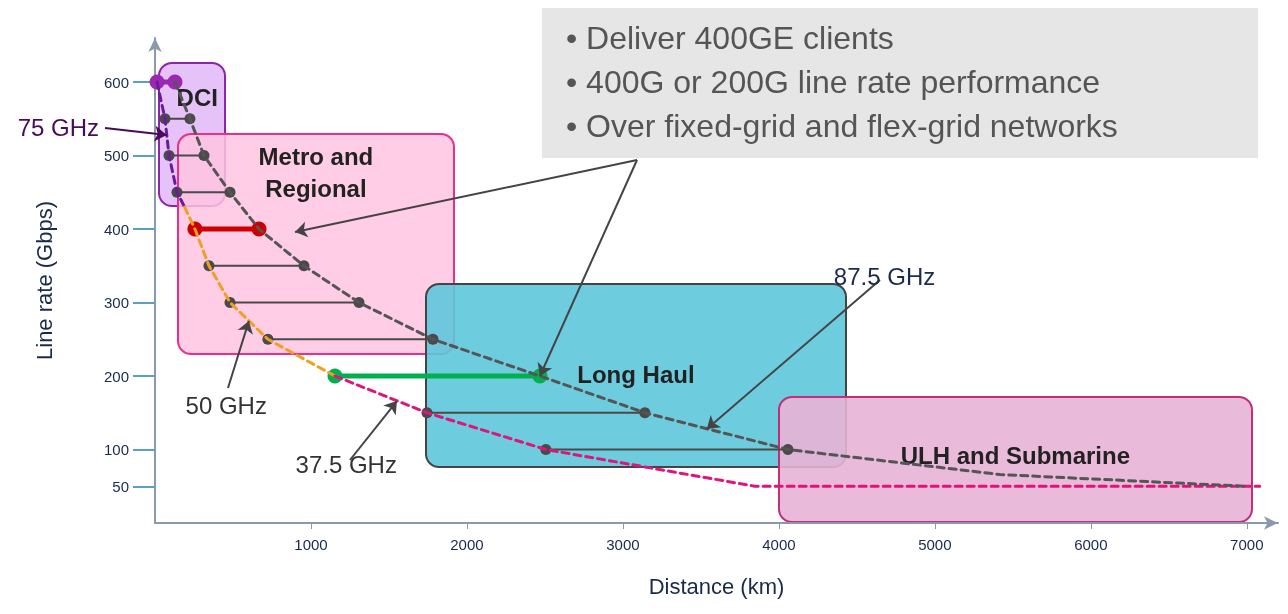 The height and width of the screenshot is (614, 1288). What do you see at coordinates (623, 544) in the screenshot?
I see `x-tick-label: 3000` at bounding box center [623, 544].